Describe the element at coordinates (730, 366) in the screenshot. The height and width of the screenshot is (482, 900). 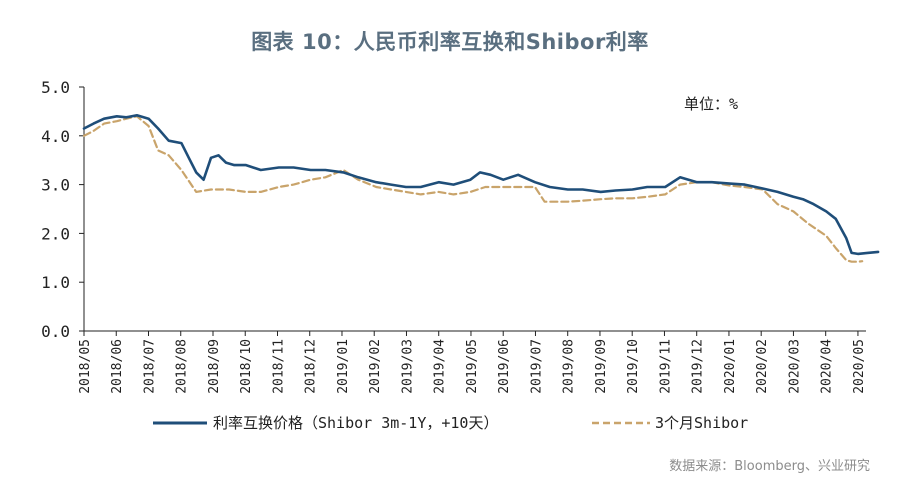
I see `x-tick-label: 2020/01` at that location.